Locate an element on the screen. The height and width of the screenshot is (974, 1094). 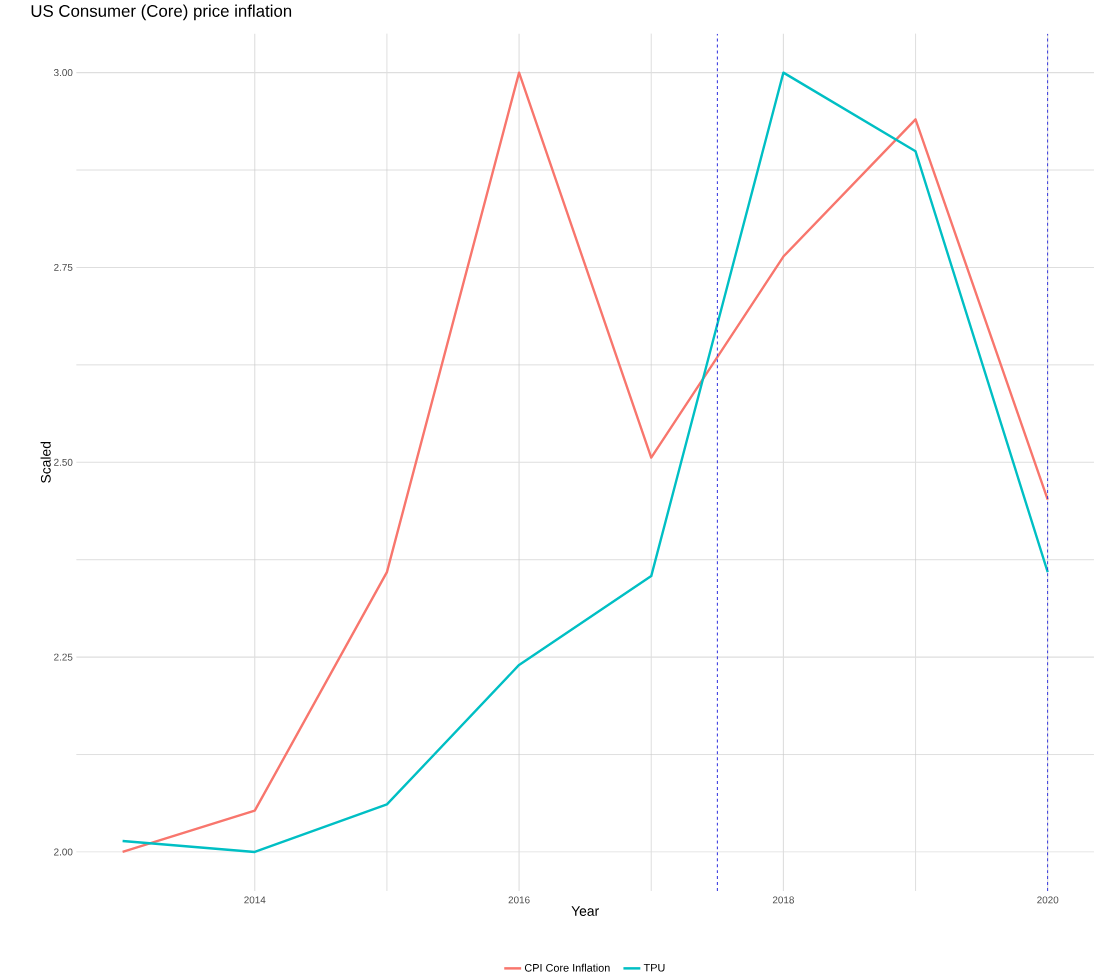
x-tick-label: 2016 is located at coordinates (519, 900).